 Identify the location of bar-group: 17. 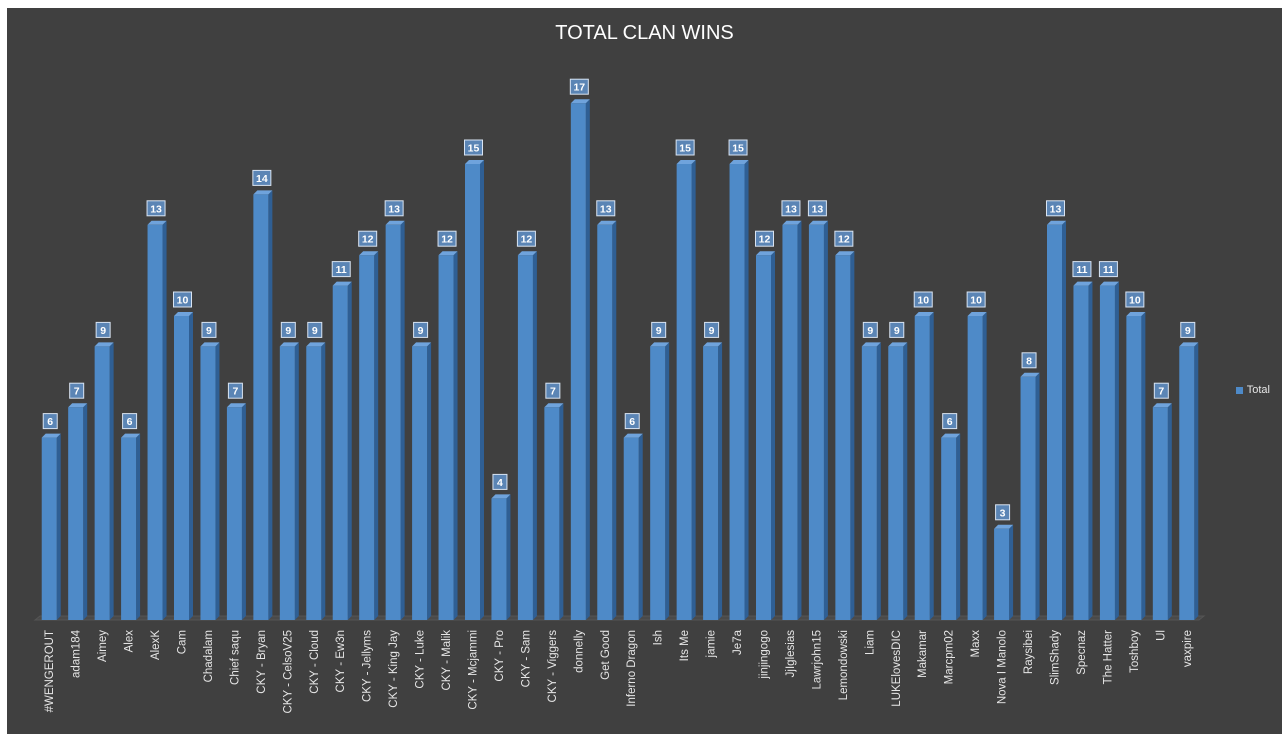
(579, 349).